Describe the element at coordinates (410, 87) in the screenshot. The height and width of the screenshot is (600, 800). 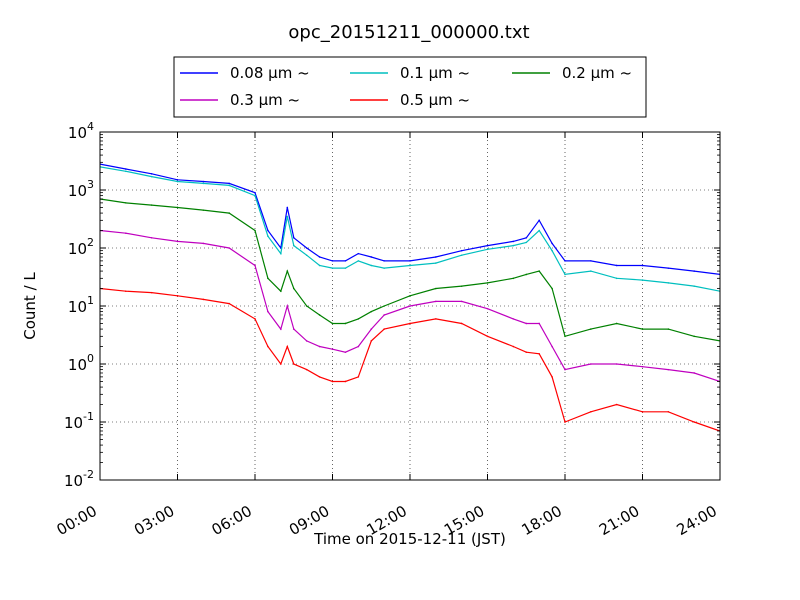
I see `legend-frame` at that location.